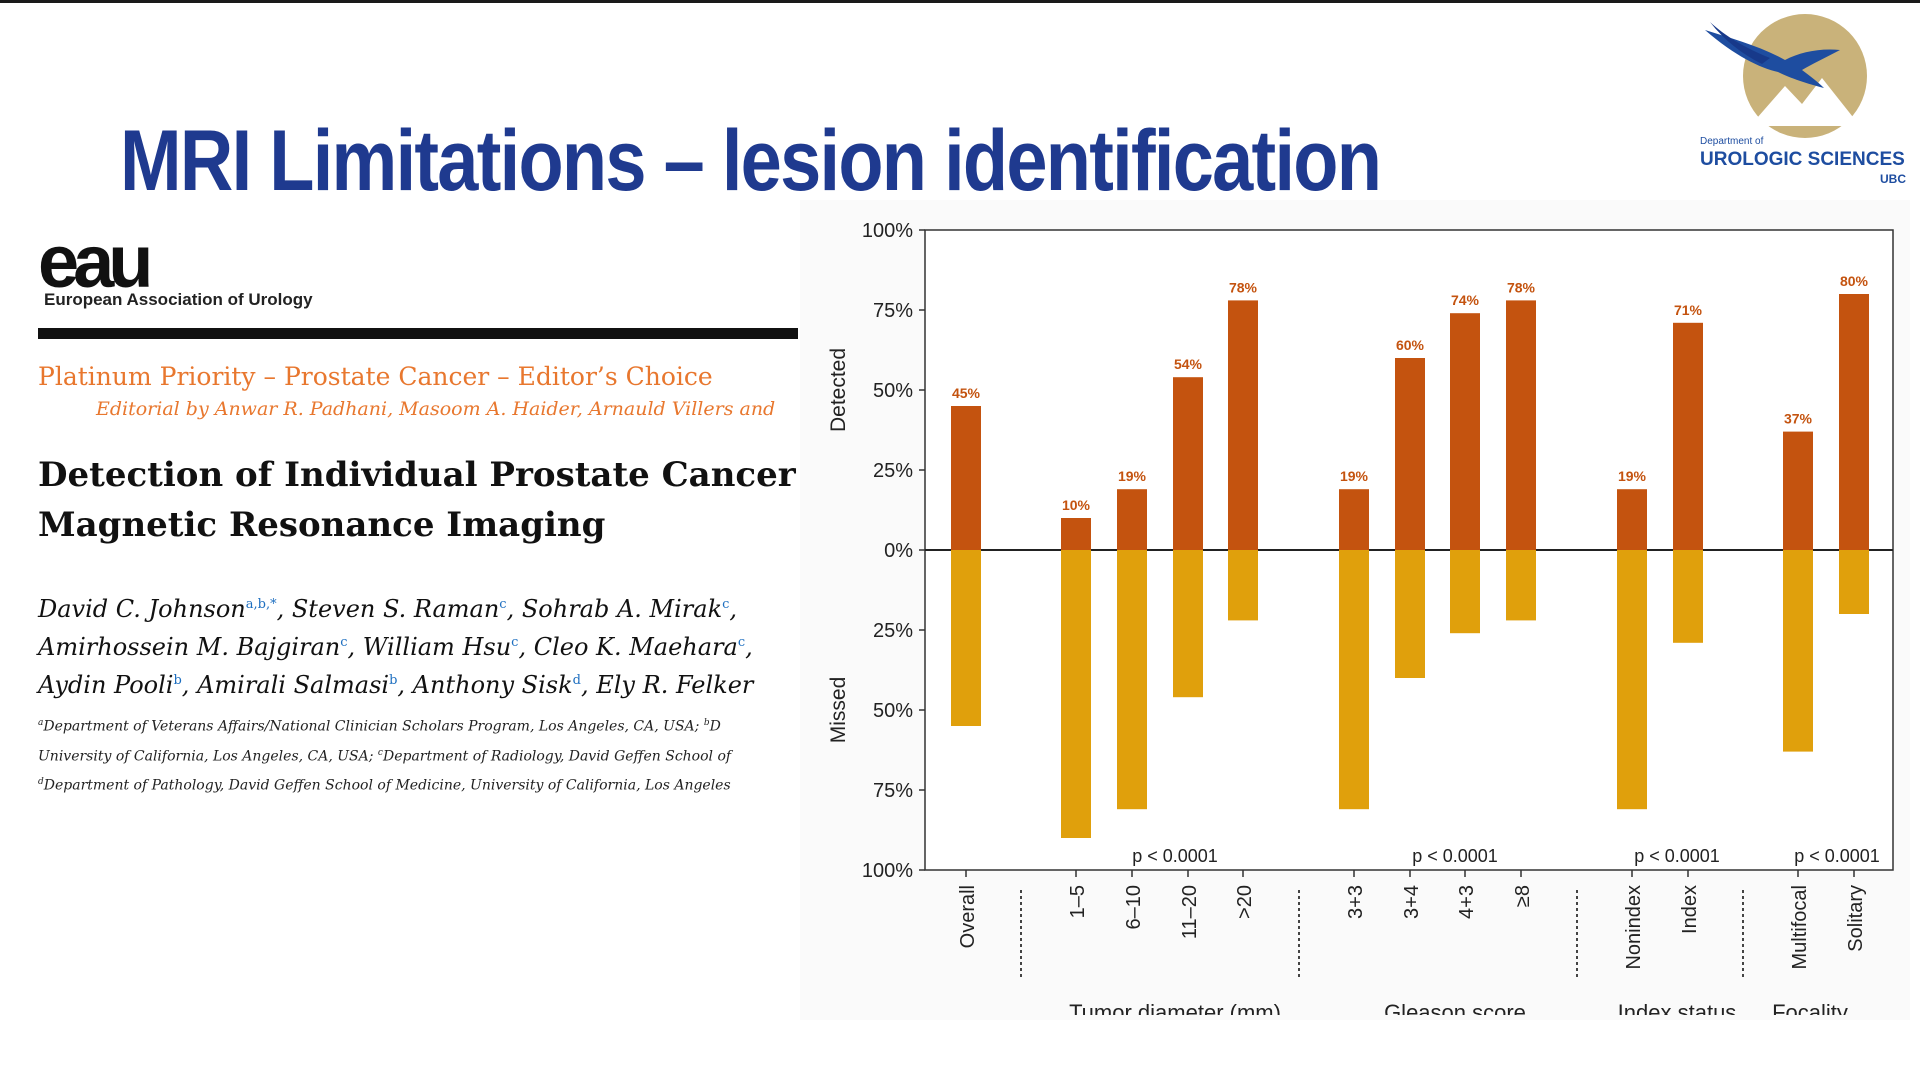  I want to click on bar-value-label: 78%, so click(1521, 287).